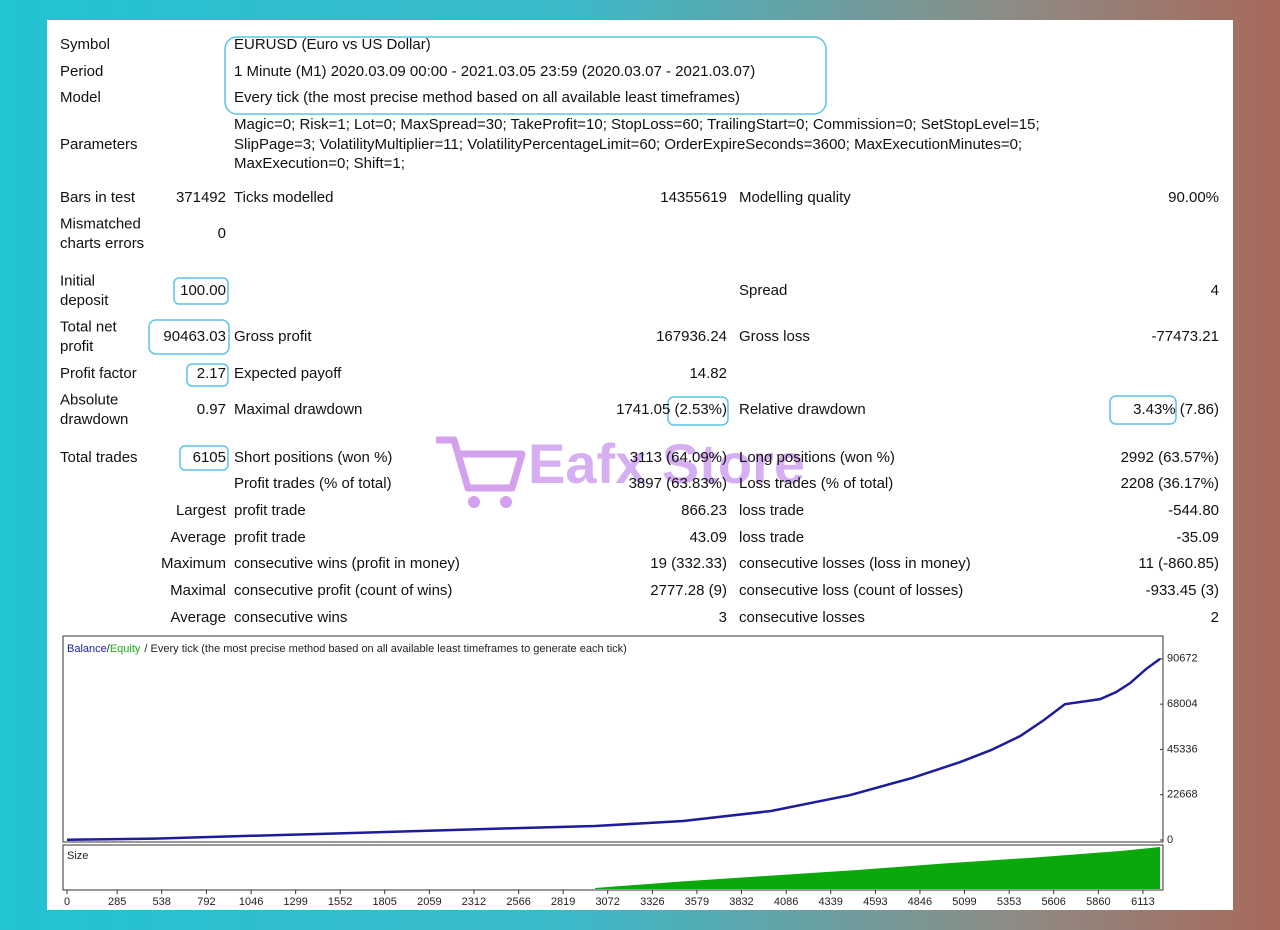 This screenshot has height=930, width=1280. What do you see at coordinates (1143, 902) in the screenshot?
I see `x-tick-label: 6113` at bounding box center [1143, 902].